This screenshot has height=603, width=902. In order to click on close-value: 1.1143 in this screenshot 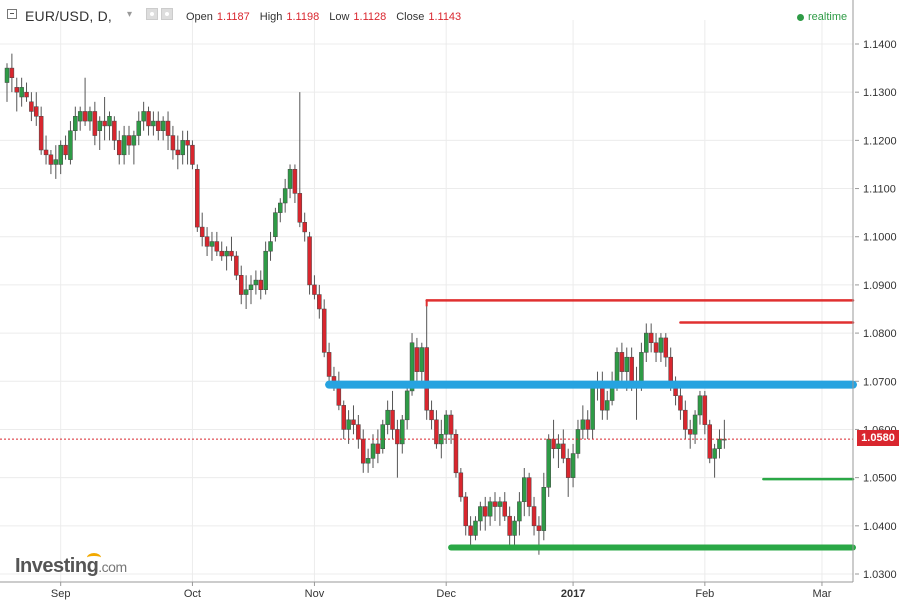, I will do `click(445, 17)`.